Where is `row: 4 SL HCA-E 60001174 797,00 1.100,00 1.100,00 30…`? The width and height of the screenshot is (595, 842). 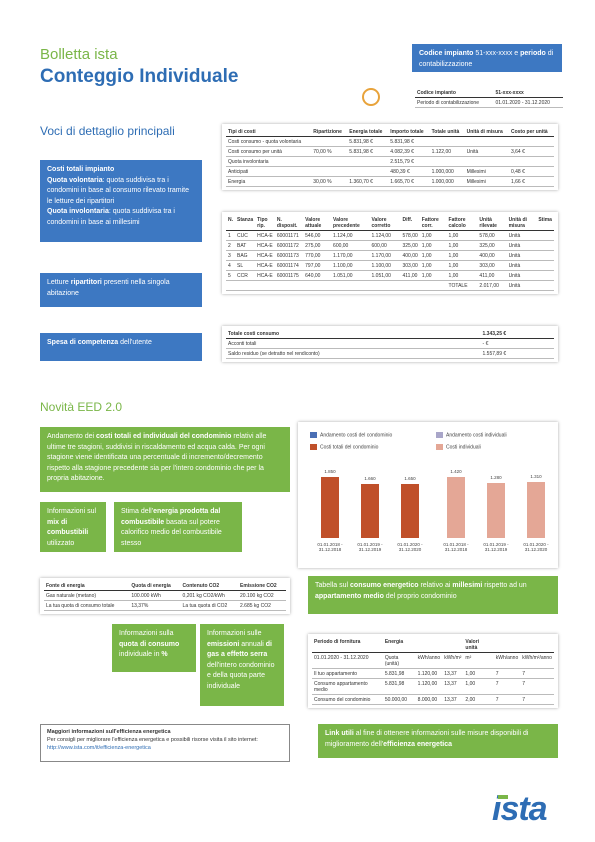
row: 4 SL HCA-E 60001174 797,00 1.100,00 1.100,00 30… is located at coordinates (390, 265).